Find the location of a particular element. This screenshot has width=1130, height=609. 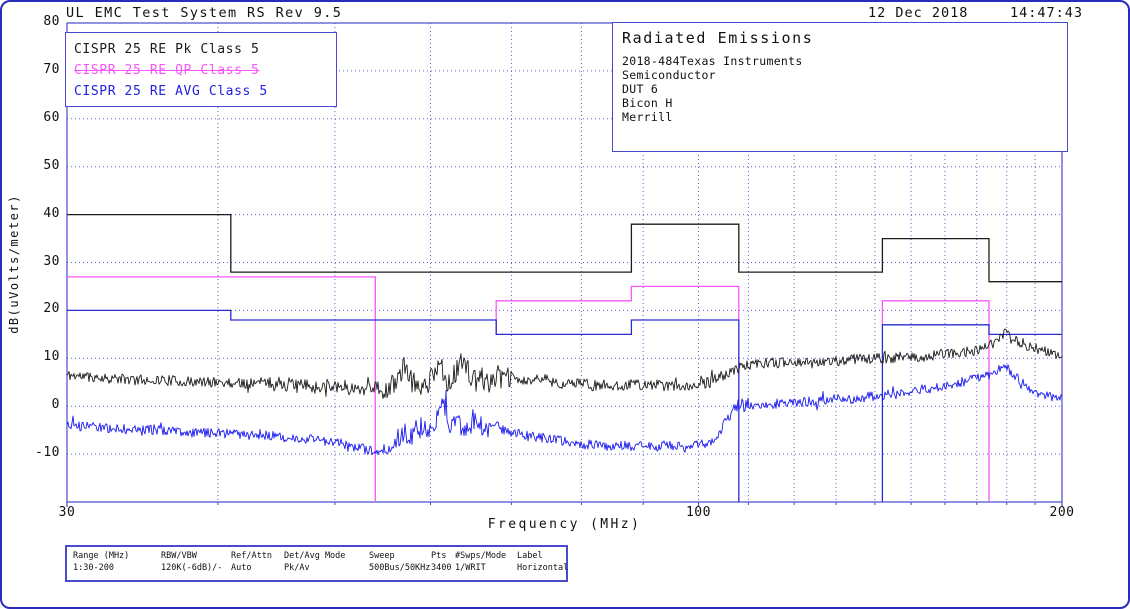

y-tick-label: 40 is located at coordinates (51, 213).